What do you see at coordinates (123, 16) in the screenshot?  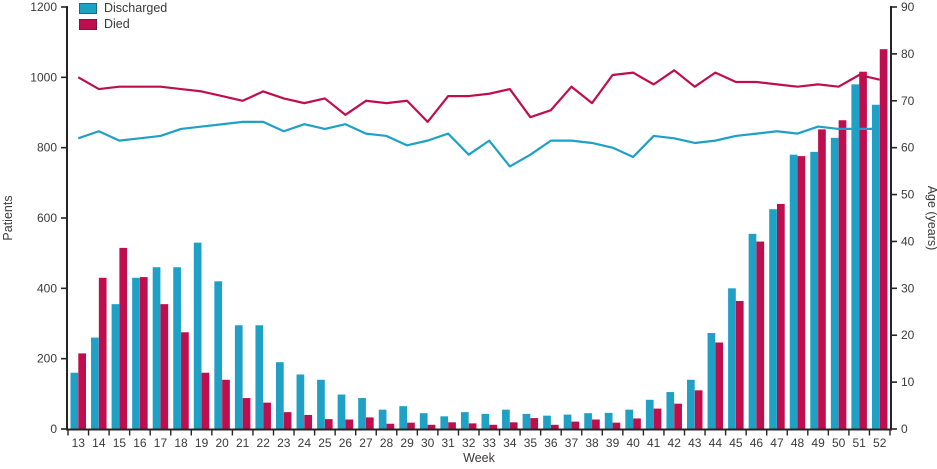 I see `legend: Discharged Died` at bounding box center [123, 16].